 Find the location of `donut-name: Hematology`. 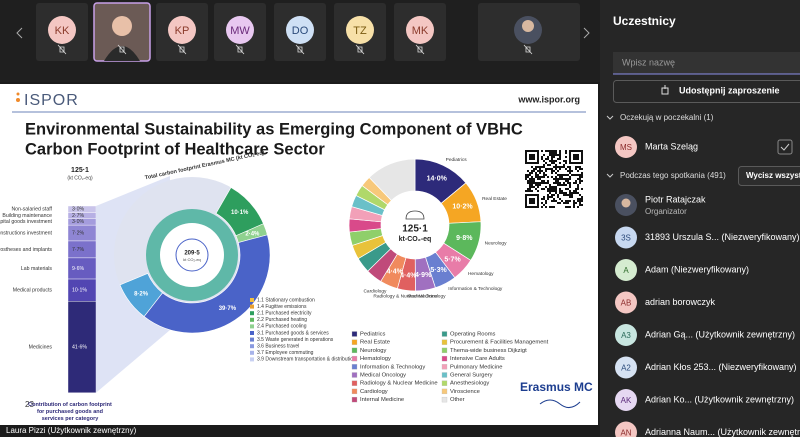

donut-name: Hematology is located at coordinates (481, 274).